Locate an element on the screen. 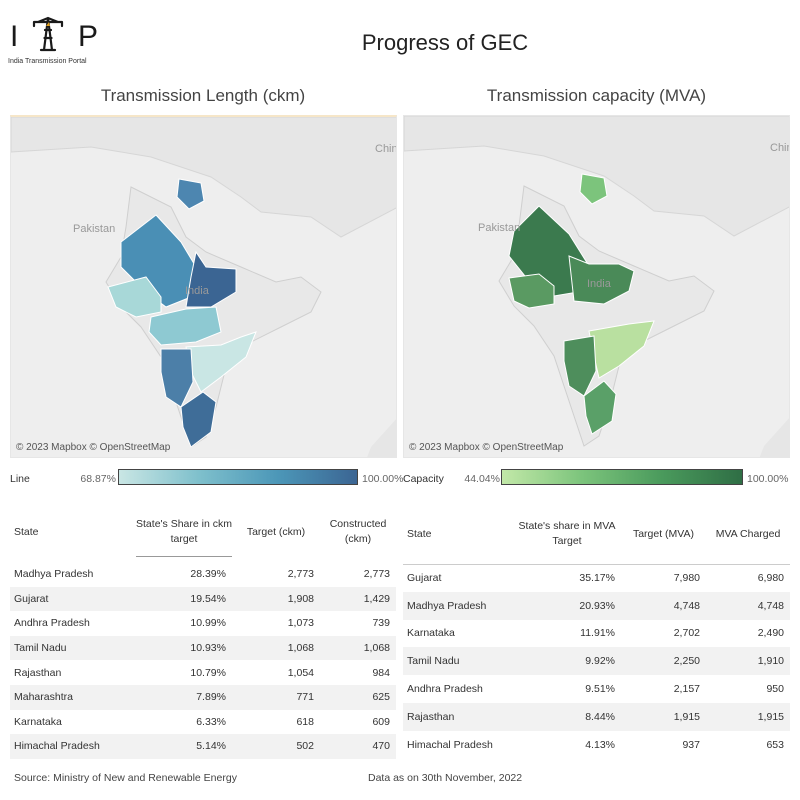 The image size is (800, 800). table-row: Maharashtra 7.89% 771 625 is located at coordinates (203, 697).